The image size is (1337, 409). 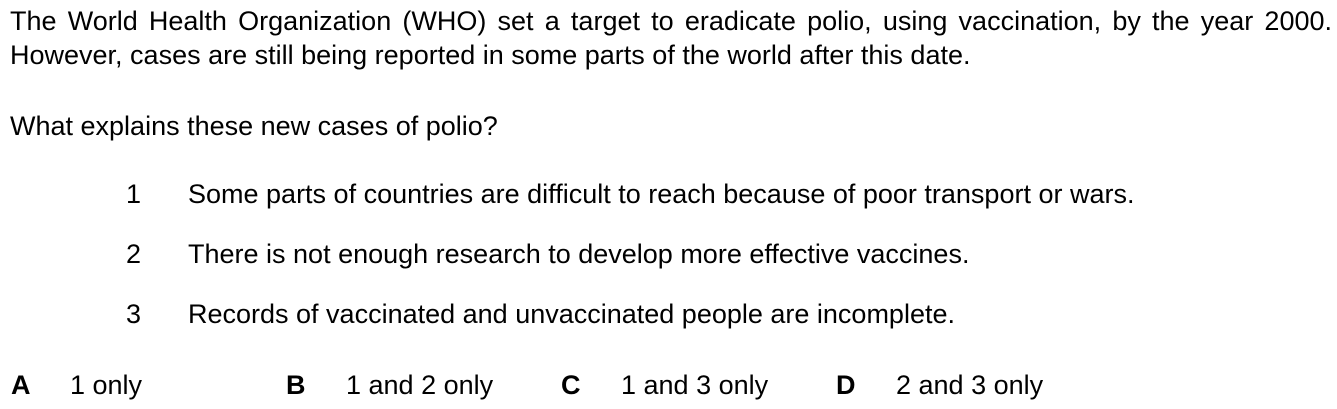 What do you see at coordinates (134, 194) in the screenshot?
I see `statement-number: 1` at bounding box center [134, 194].